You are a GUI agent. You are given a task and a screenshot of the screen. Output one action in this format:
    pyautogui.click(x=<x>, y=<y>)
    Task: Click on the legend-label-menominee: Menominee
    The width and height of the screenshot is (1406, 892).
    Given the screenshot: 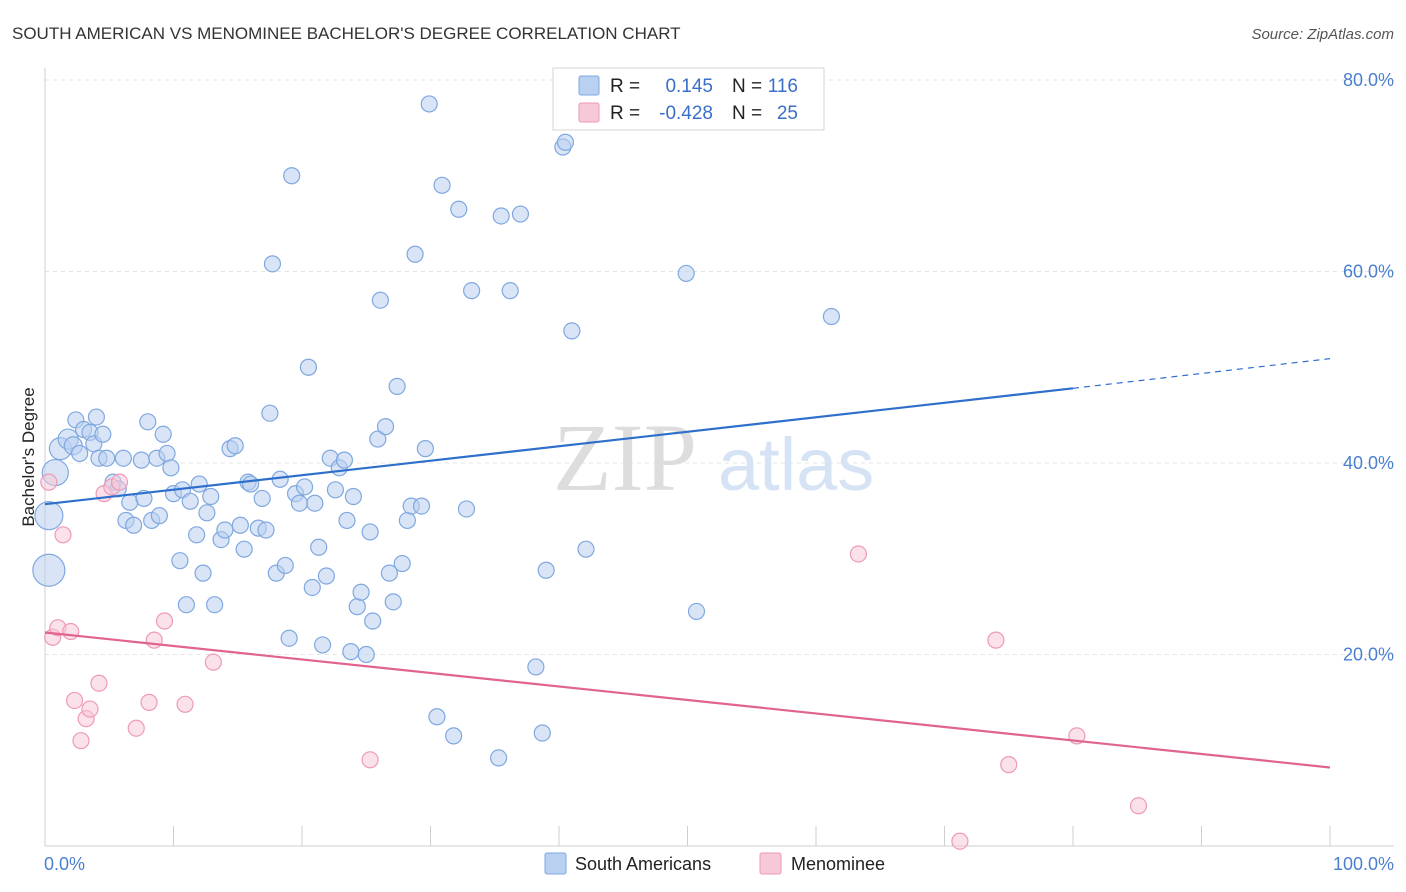 What is the action you would take?
    pyautogui.click(x=838, y=864)
    